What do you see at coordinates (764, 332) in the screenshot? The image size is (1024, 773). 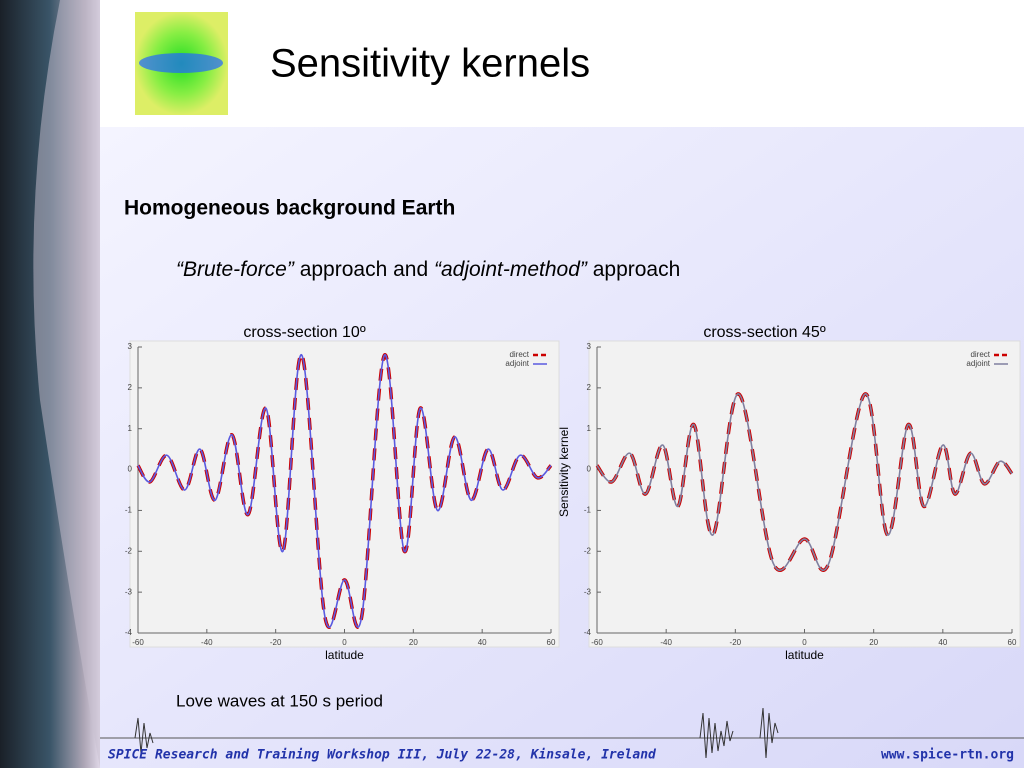 I see `chart-title: cross-section 45º` at bounding box center [764, 332].